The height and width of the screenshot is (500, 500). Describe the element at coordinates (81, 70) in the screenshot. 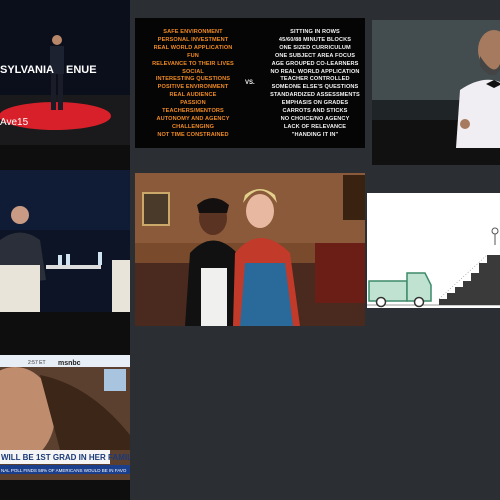

I see `sign-text: ENUE` at that location.